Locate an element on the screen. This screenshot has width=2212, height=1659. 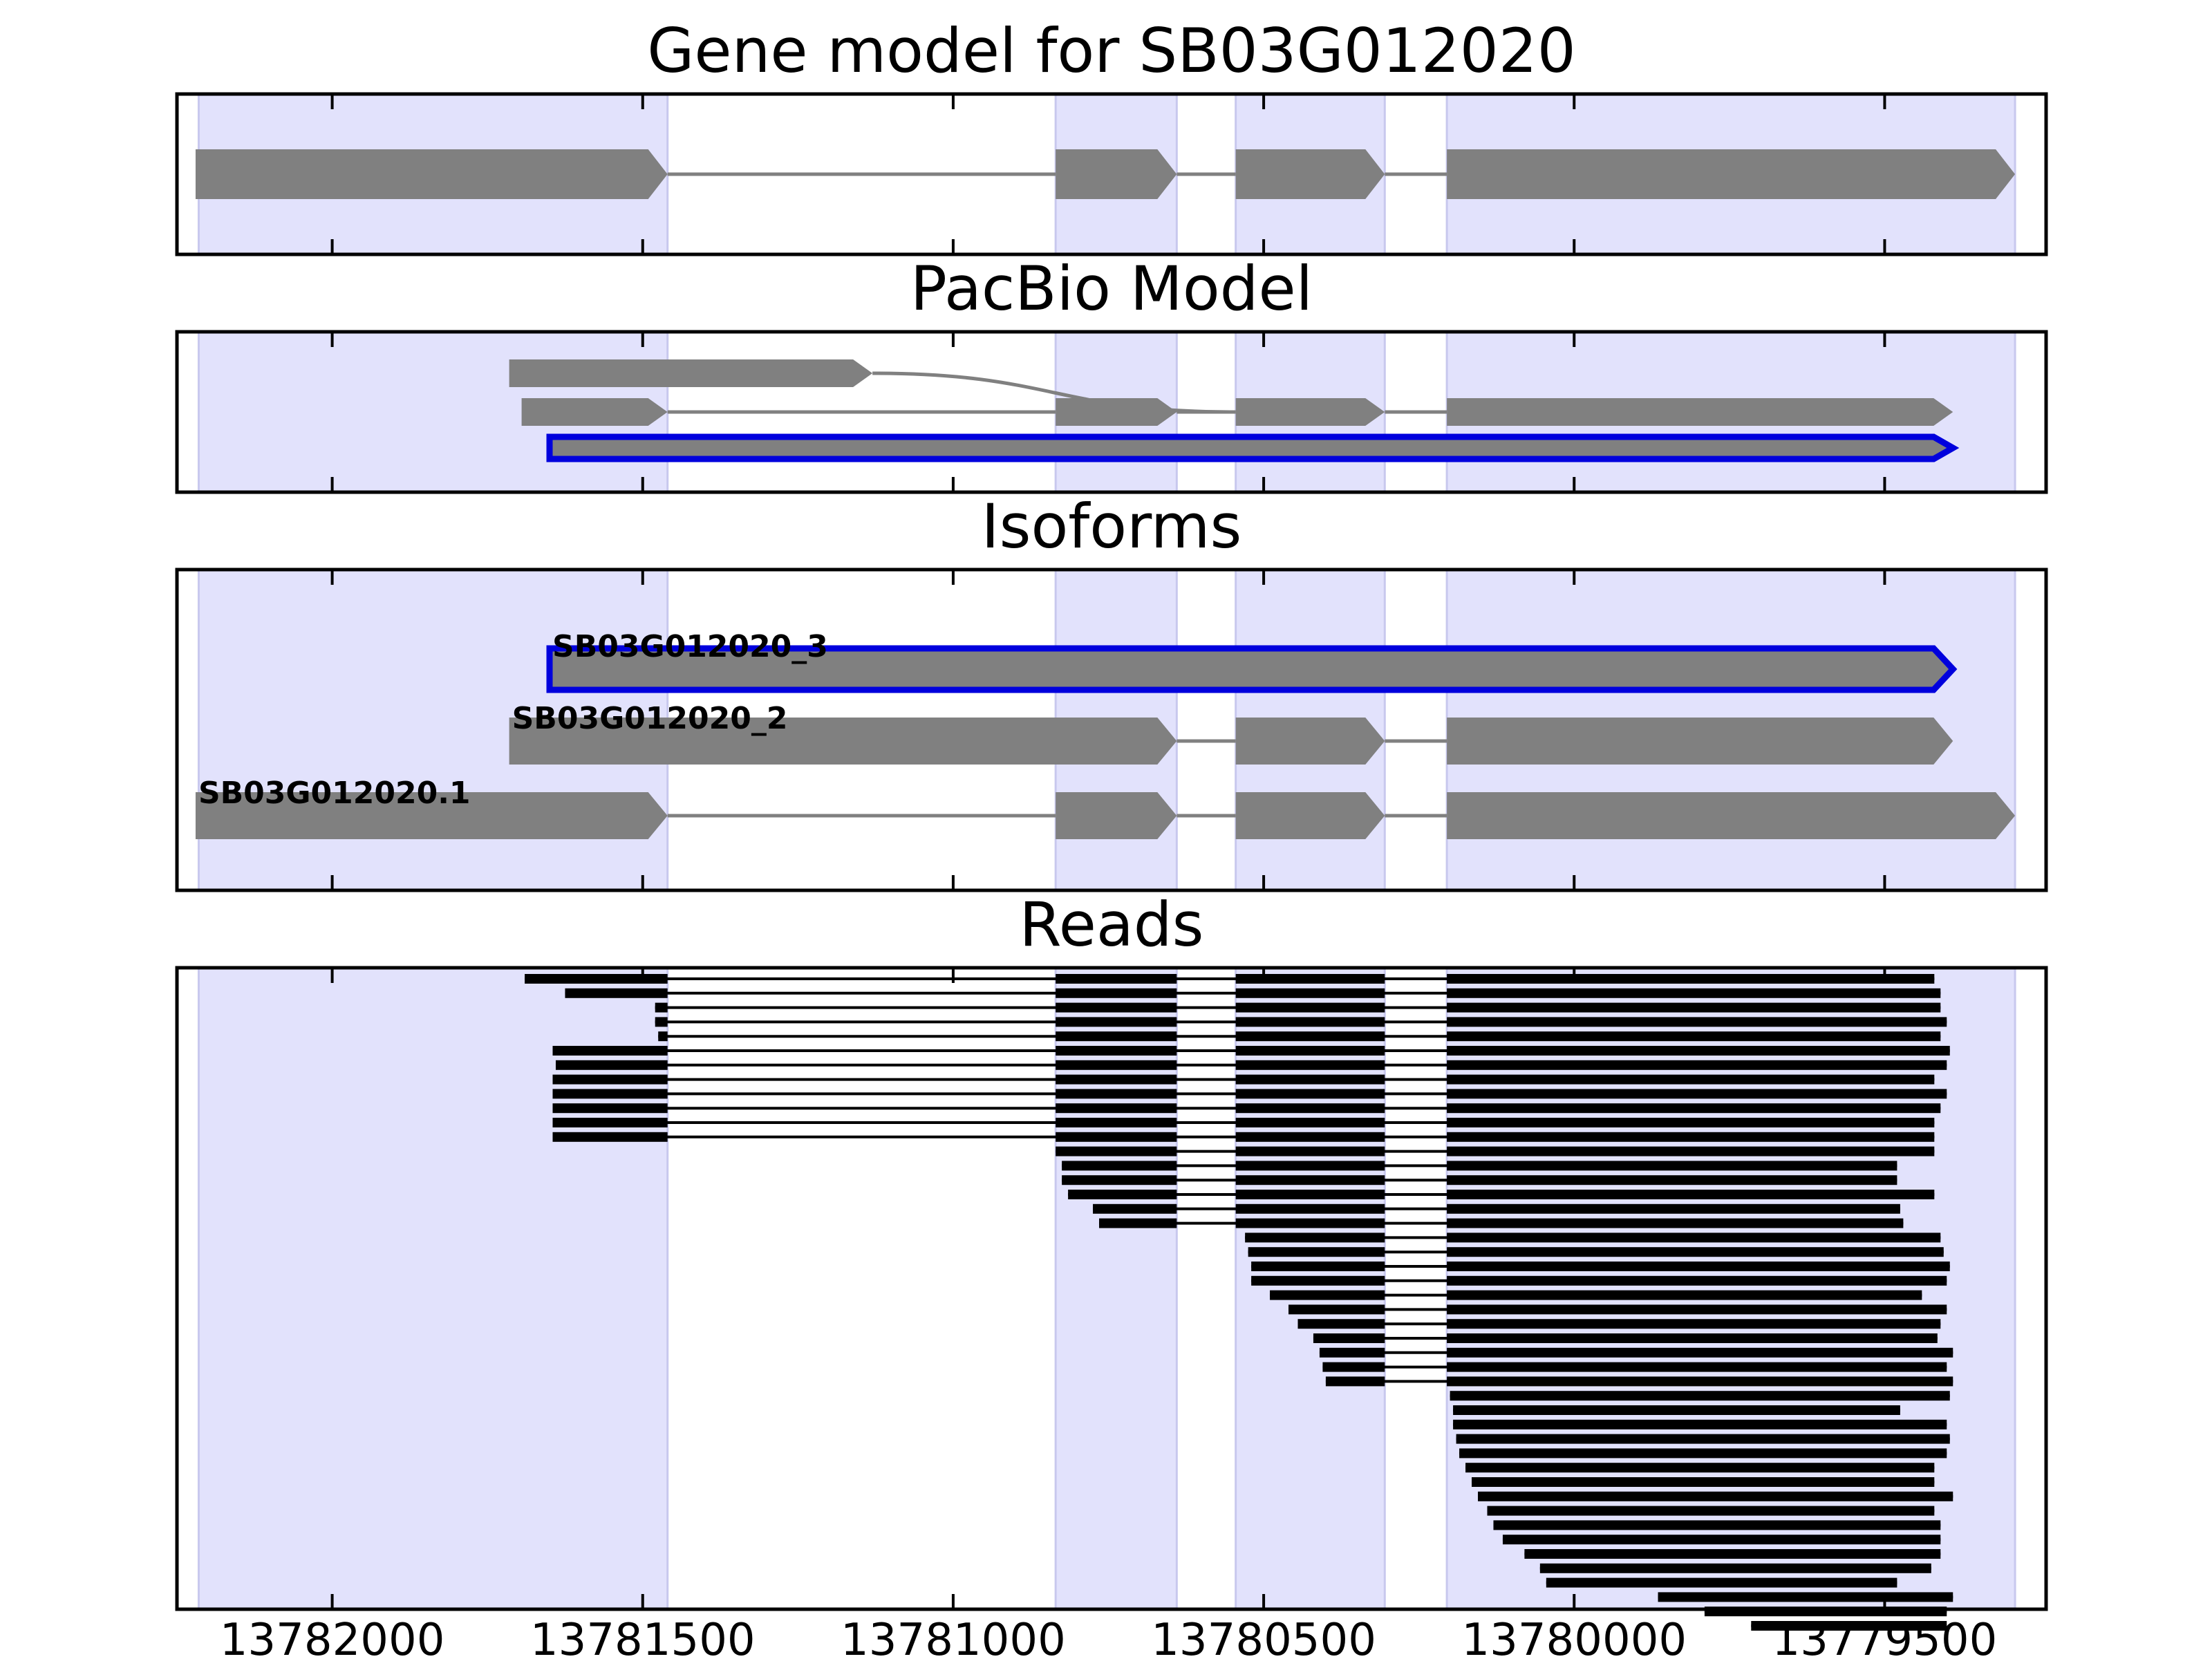
panel-frame is located at coordinates (1111, 174).